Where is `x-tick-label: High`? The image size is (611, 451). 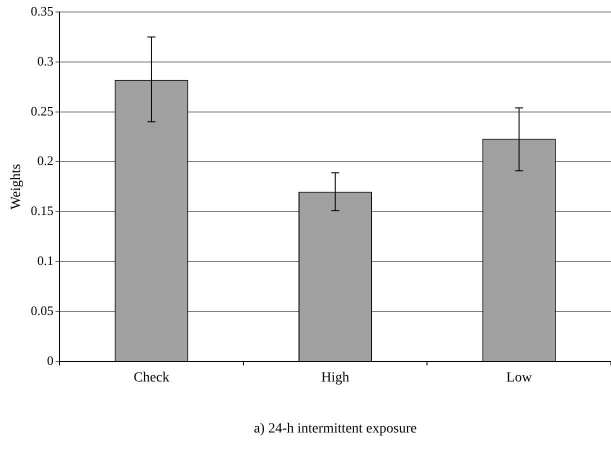
x-tick-label: High is located at coordinates (335, 378).